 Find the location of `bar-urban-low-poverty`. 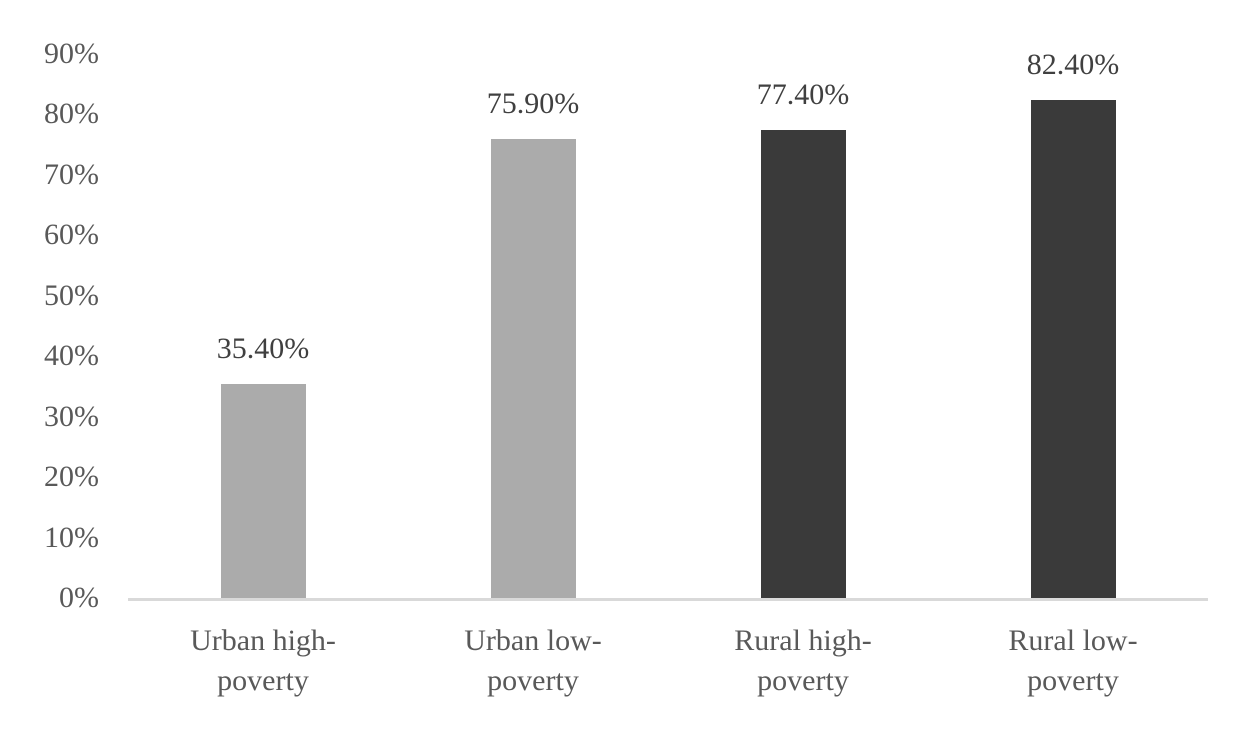

bar-urban-low-poverty is located at coordinates (533, 368).